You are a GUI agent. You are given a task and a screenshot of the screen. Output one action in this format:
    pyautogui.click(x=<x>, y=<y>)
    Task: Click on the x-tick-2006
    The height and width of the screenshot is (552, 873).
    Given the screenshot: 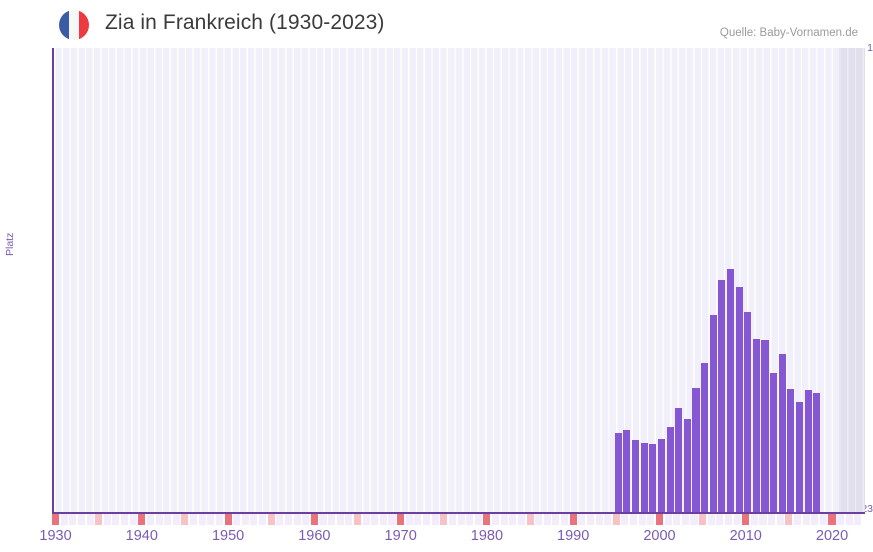 What is the action you would take?
    pyautogui.click(x=711, y=519)
    